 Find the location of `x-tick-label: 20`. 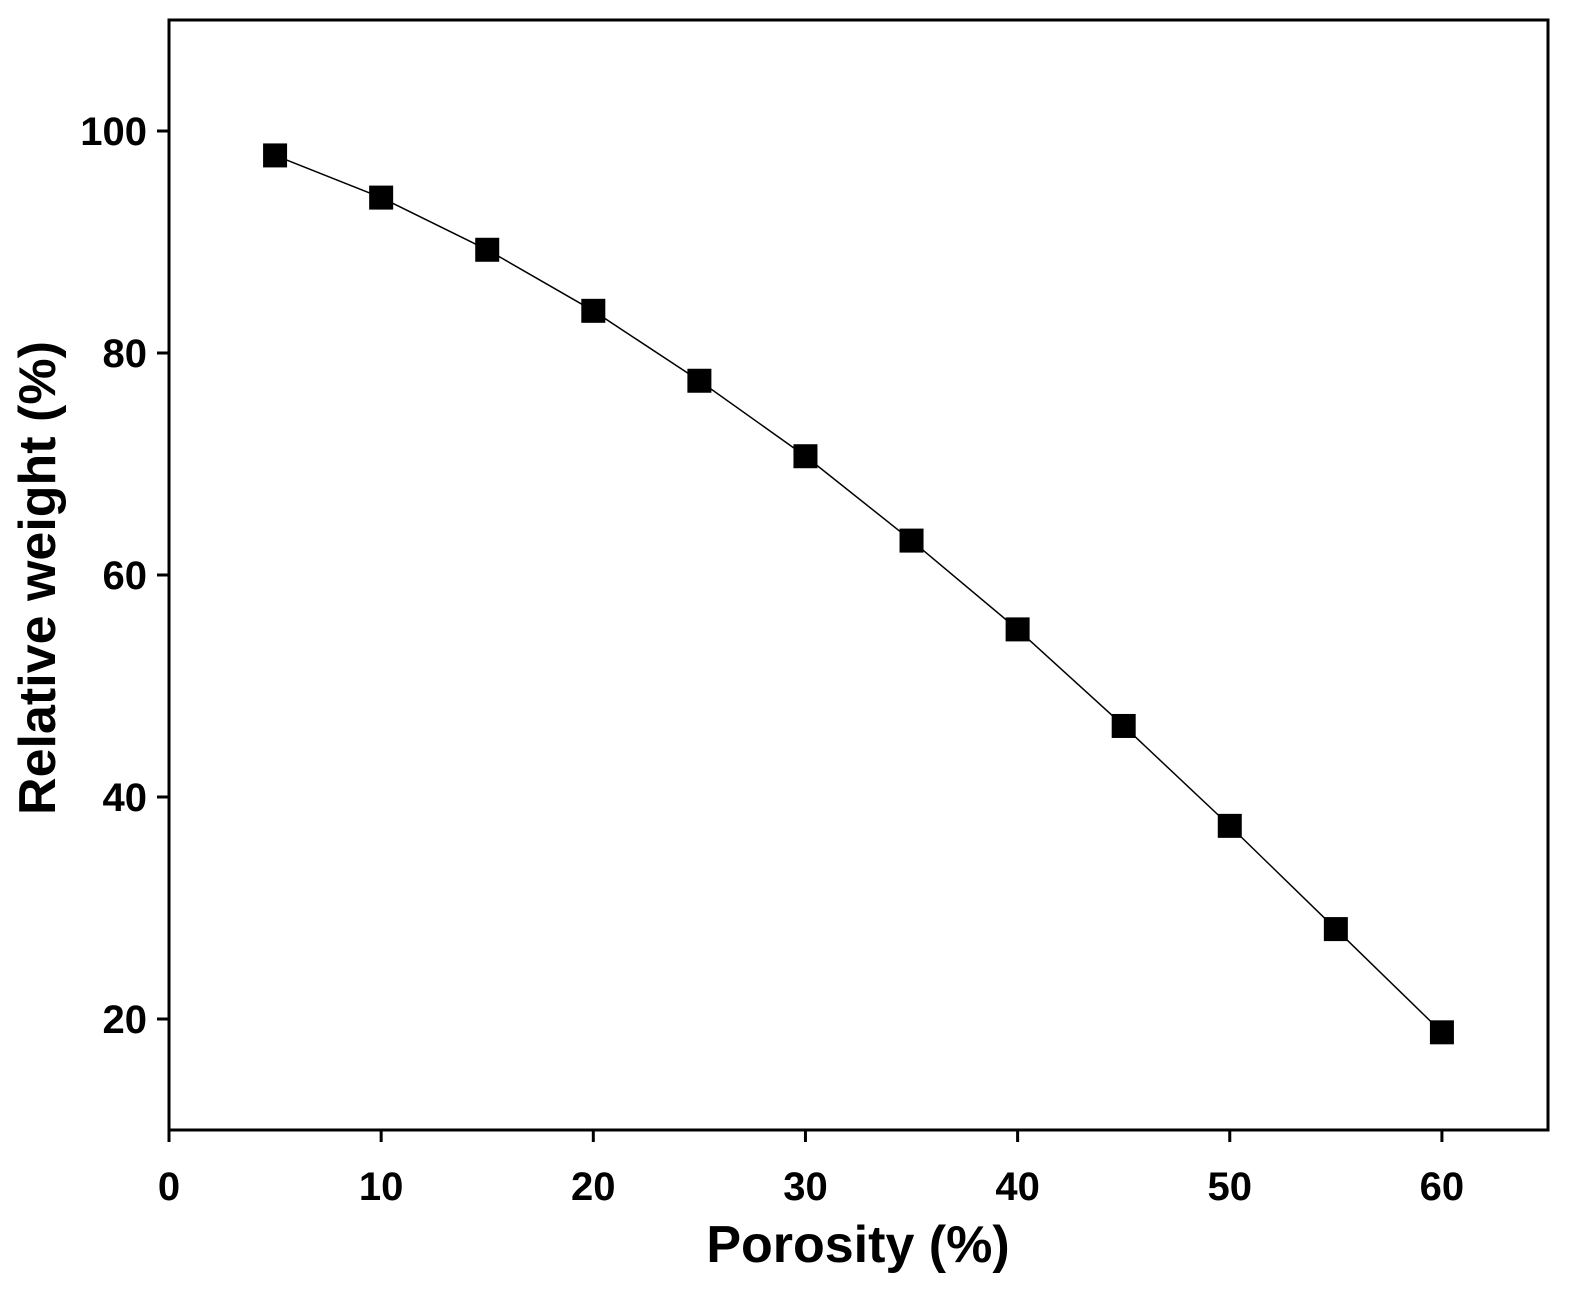

x-tick-label: 20 is located at coordinates (593, 1187).